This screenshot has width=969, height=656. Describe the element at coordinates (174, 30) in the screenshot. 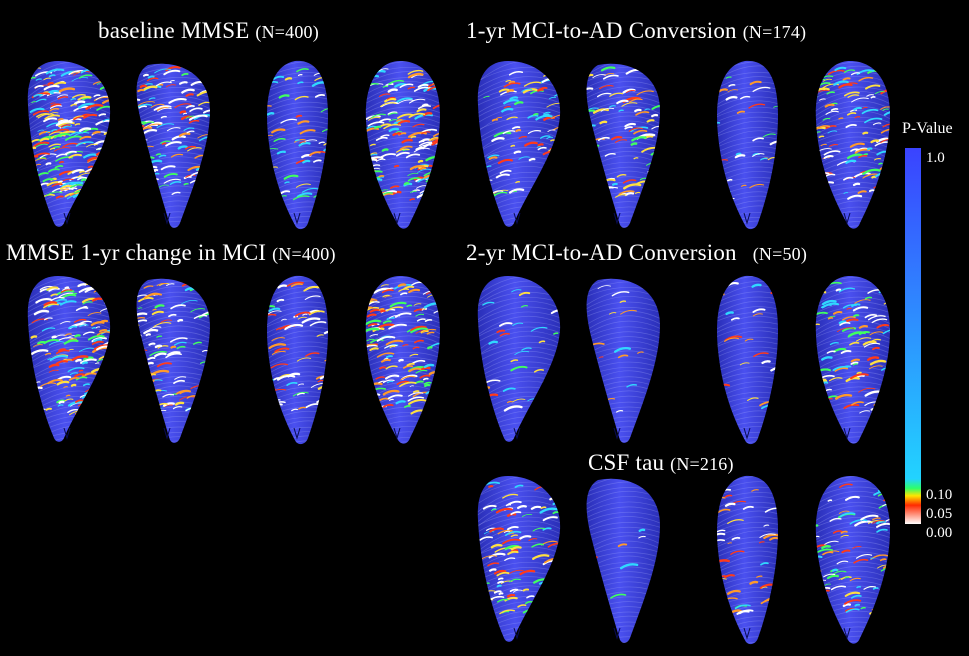

I see `panel-title-text: baseline MMSE` at that location.